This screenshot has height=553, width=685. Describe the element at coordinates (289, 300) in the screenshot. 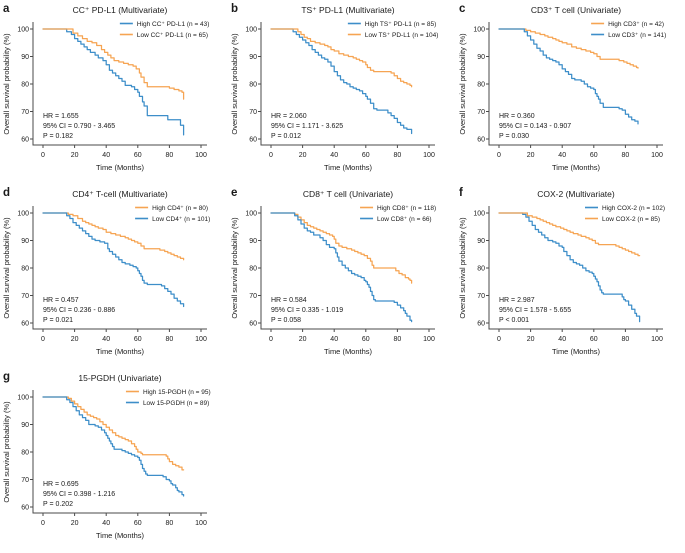

I see `stats-line-1: HR = 0.584` at that location.